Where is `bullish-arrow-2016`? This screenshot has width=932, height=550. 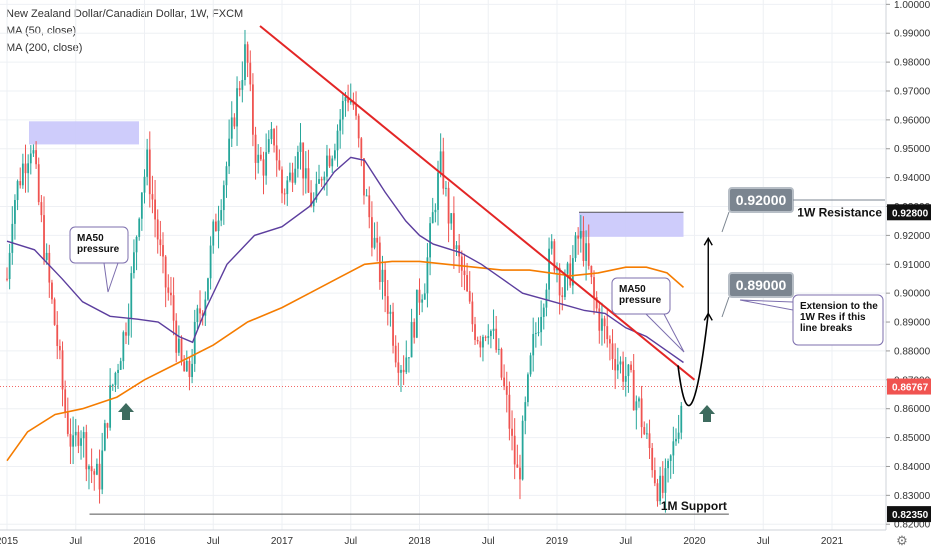 bullish-arrow-2016 is located at coordinates (126, 411).